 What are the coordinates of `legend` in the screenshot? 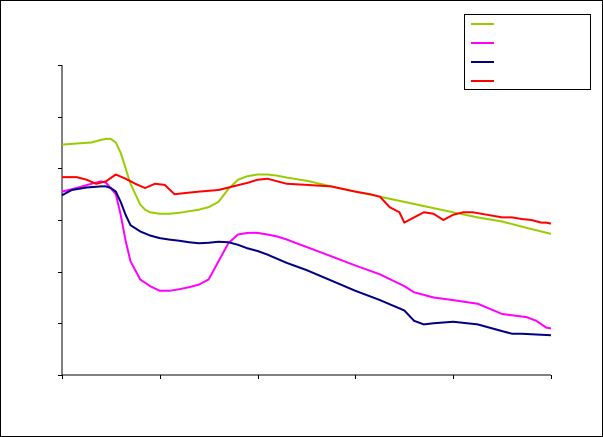 It's located at (527, 52).